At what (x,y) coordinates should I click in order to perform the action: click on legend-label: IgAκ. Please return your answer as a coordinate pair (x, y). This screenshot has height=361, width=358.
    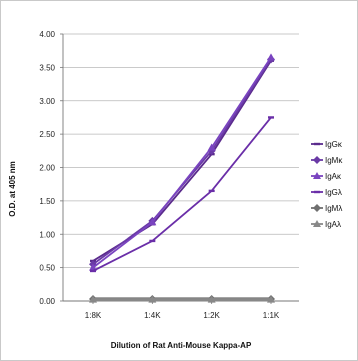
    Looking at the image, I should click on (333, 176).